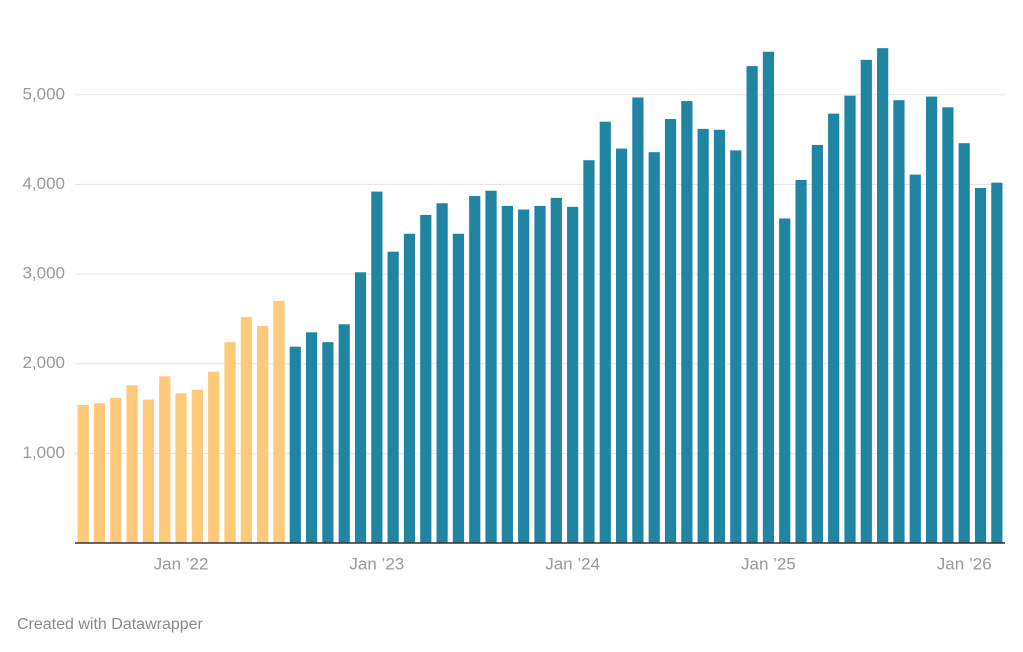 Image resolution: width=1023 pixels, height=652 pixels. What do you see at coordinates (964, 563) in the screenshot?
I see `x-tick-label: Jan ’26` at bounding box center [964, 563].